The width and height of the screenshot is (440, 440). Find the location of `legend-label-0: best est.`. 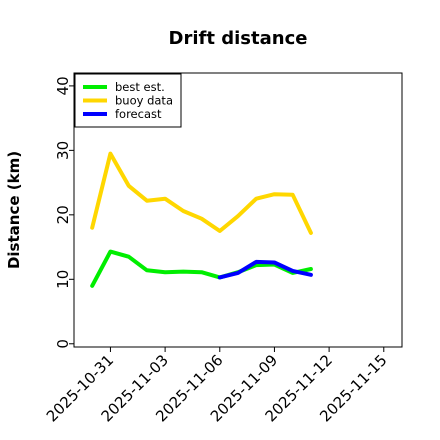

legend-label-0: best est. is located at coordinates (140, 87).